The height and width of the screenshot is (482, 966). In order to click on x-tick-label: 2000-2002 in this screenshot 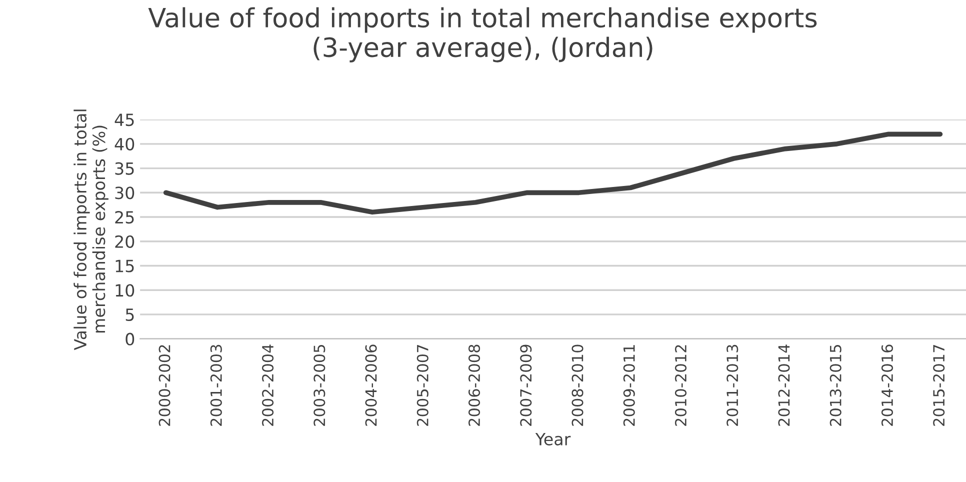, I will do `click(164, 385)`.